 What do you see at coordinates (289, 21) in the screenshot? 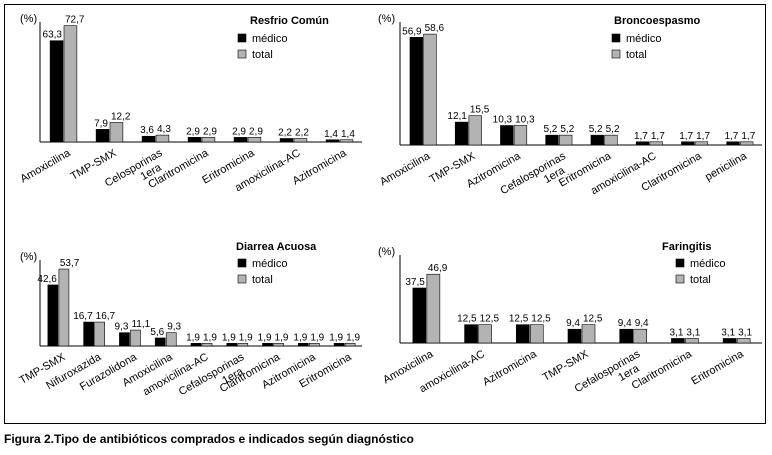
I see `chart-title: Resfrio Común` at bounding box center [289, 21].